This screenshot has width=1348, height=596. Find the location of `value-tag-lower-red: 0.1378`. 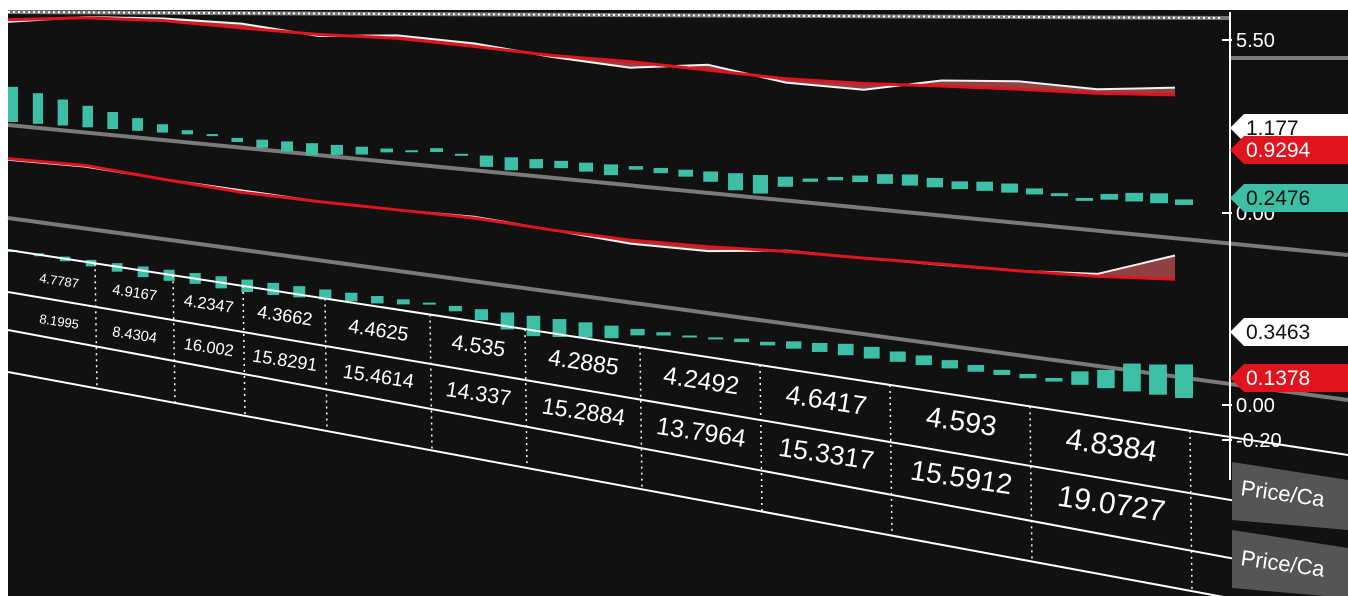

value-tag-lower-red: 0.1378 is located at coordinates (1289, 378).